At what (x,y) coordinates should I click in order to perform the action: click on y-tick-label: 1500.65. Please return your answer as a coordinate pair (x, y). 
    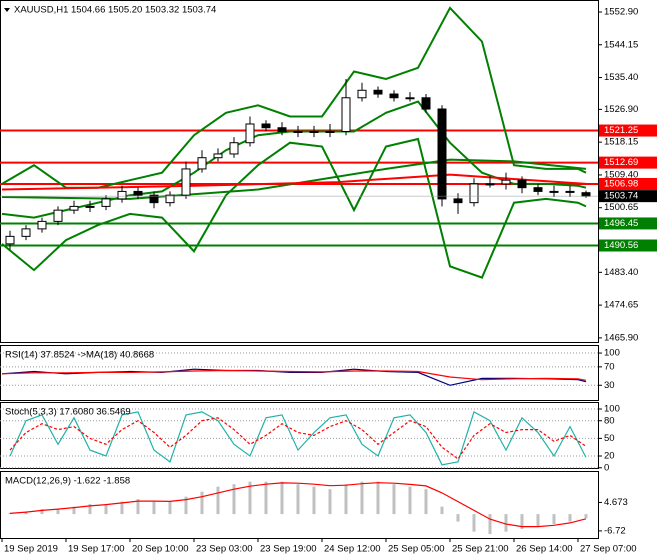
    Looking at the image, I should click on (621, 207).